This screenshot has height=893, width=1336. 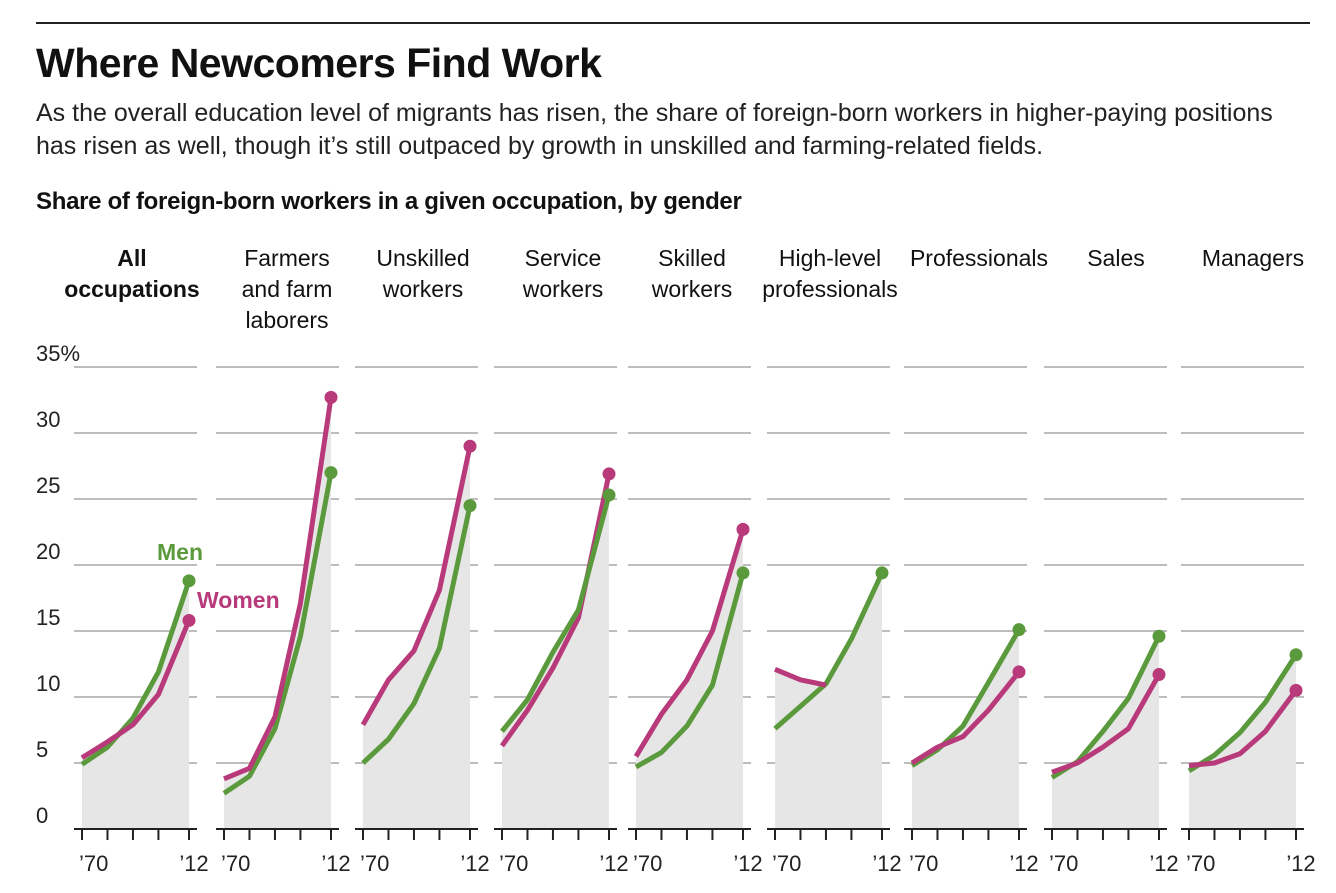 What do you see at coordinates (1111, 560) in the screenshot?
I see `panel: Sales ’70 ’12` at bounding box center [1111, 560].